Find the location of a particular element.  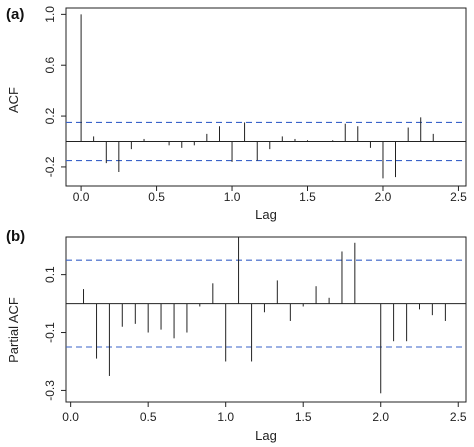

panel-a-y-tick-label: 0.6 is located at coordinates (50, 65).